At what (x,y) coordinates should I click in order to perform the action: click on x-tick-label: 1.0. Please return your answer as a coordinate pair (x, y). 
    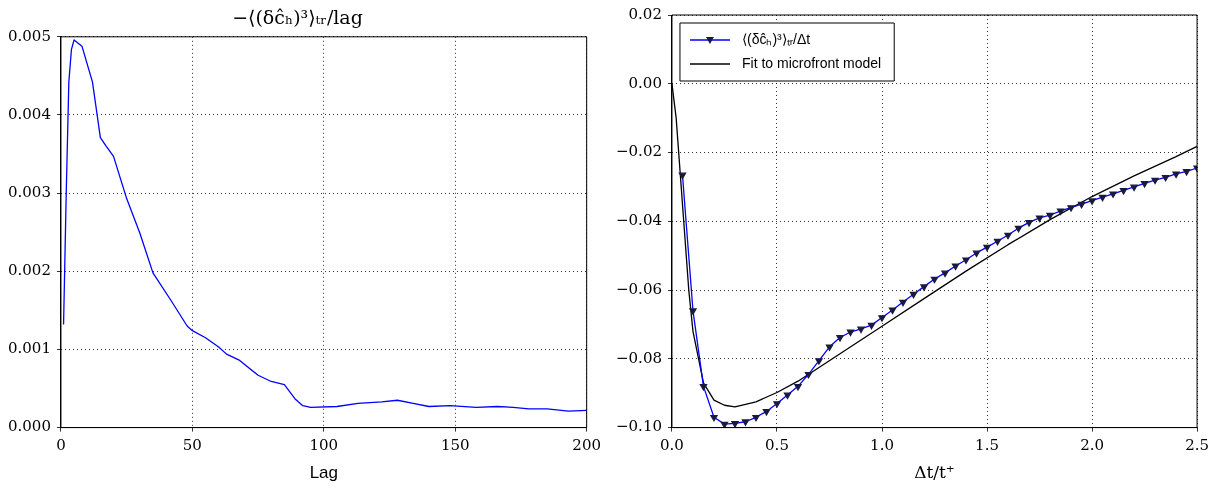
    Looking at the image, I should click on (882, 445).